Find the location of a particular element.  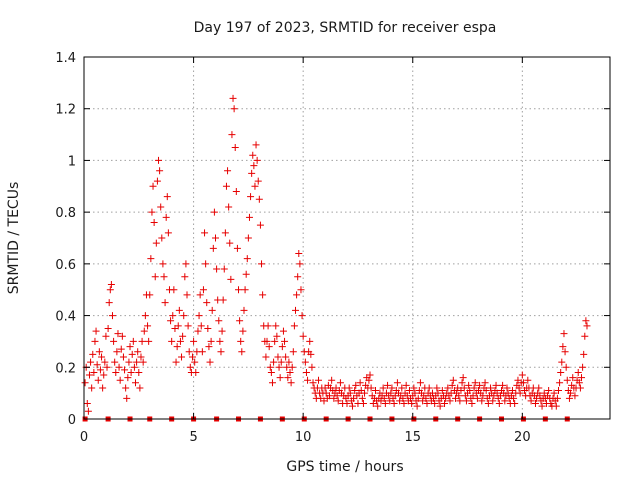

x-tick-labels: 0 5 10 15 20 is located at coordinates (305, 437).